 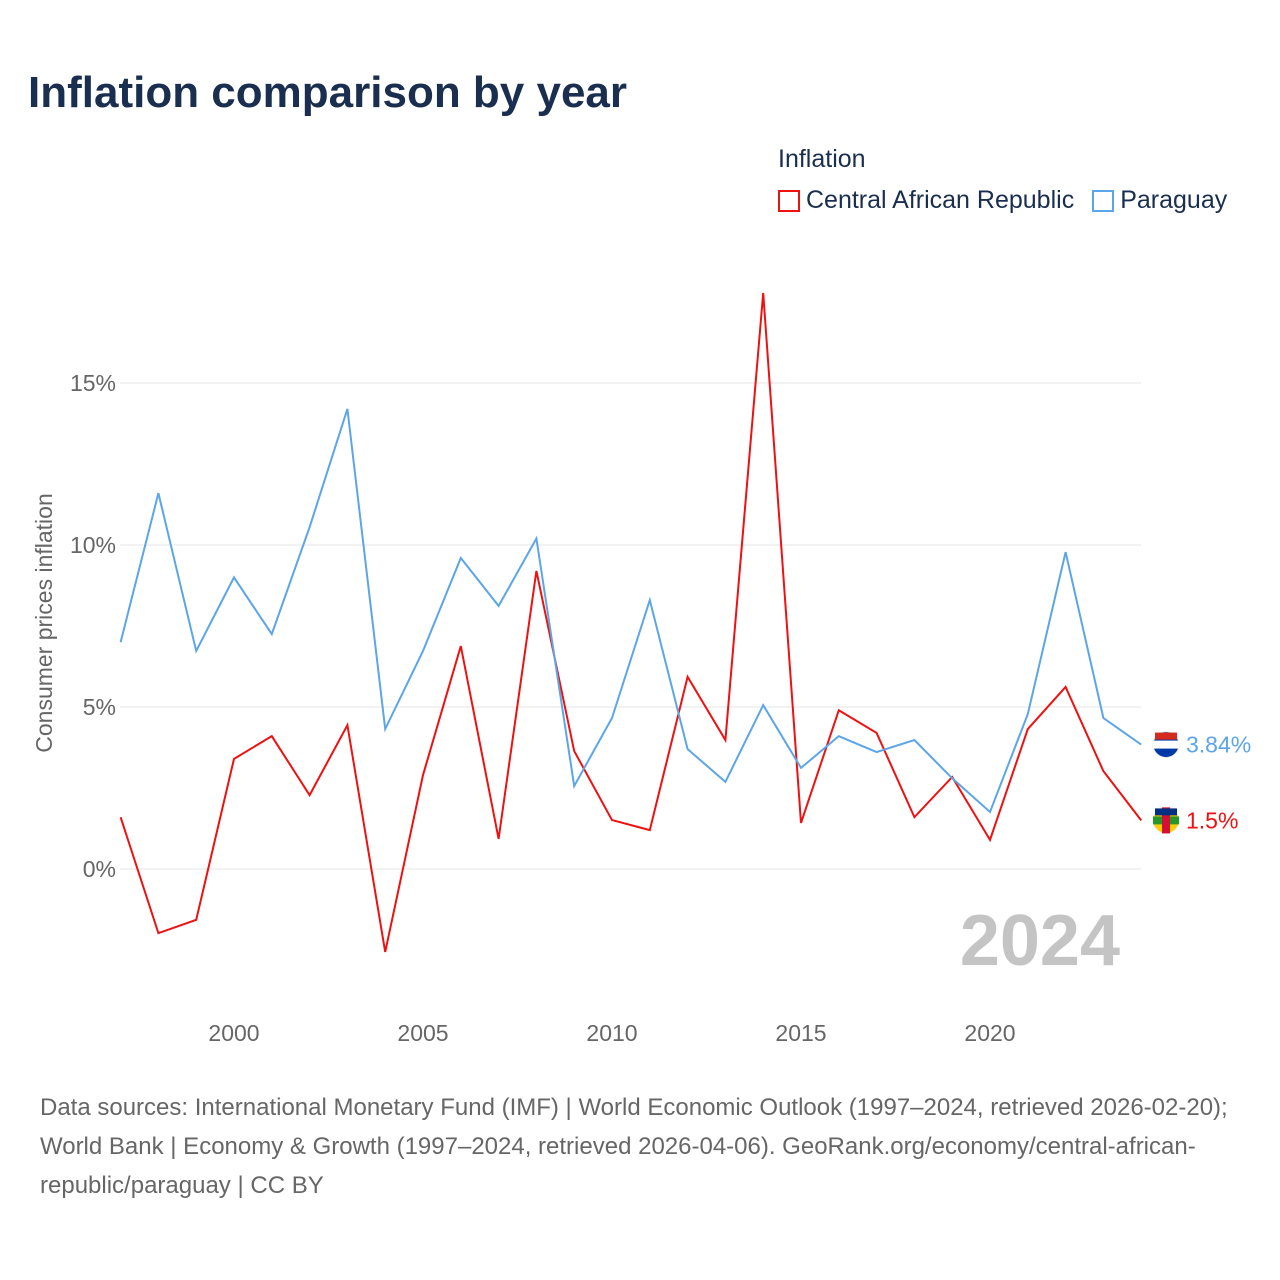 I want to click on x-tick-label: 2005, so click(x=422, y=1033).